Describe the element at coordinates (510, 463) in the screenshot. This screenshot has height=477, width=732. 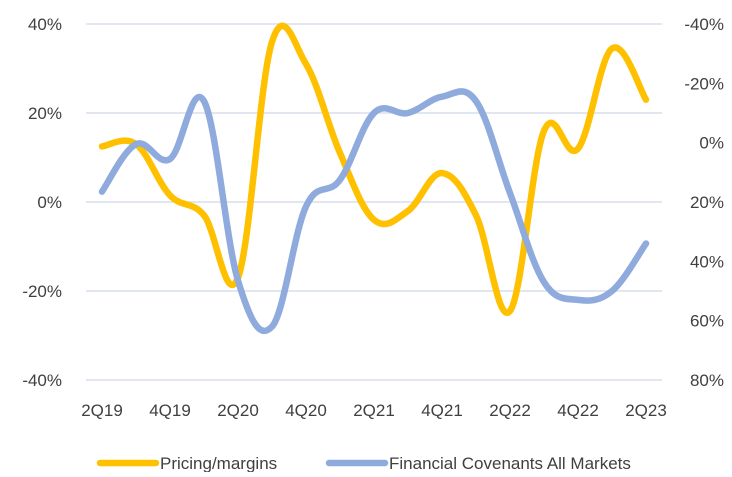
I see `legend-label: Financial Covenants All Markets` at that location.